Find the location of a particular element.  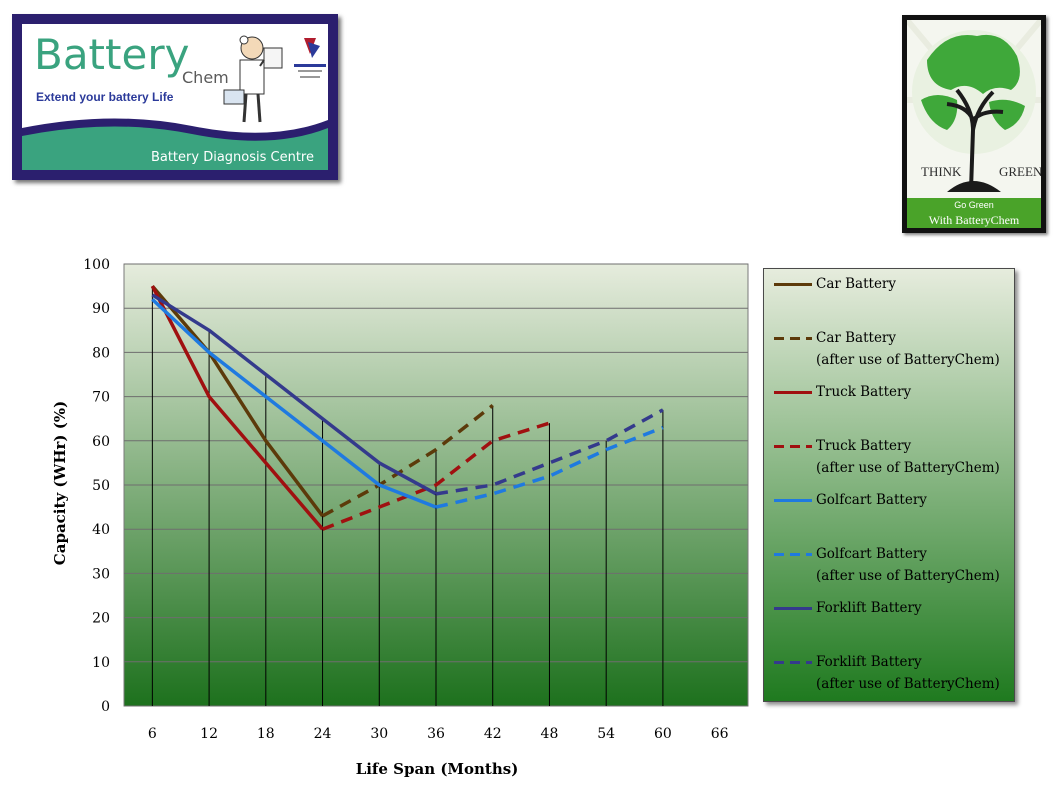

y-tick-label: 40 is located at coordinates (101, 530).